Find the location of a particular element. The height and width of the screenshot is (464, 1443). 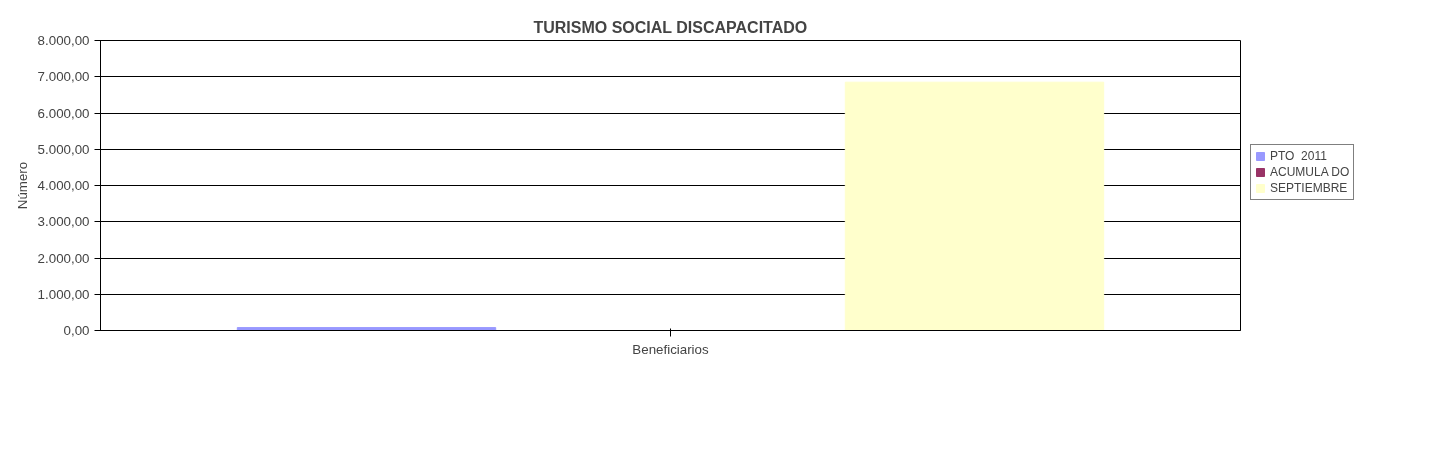

x-axis-title: Beneficiarios is located at coordinates (670, 349).